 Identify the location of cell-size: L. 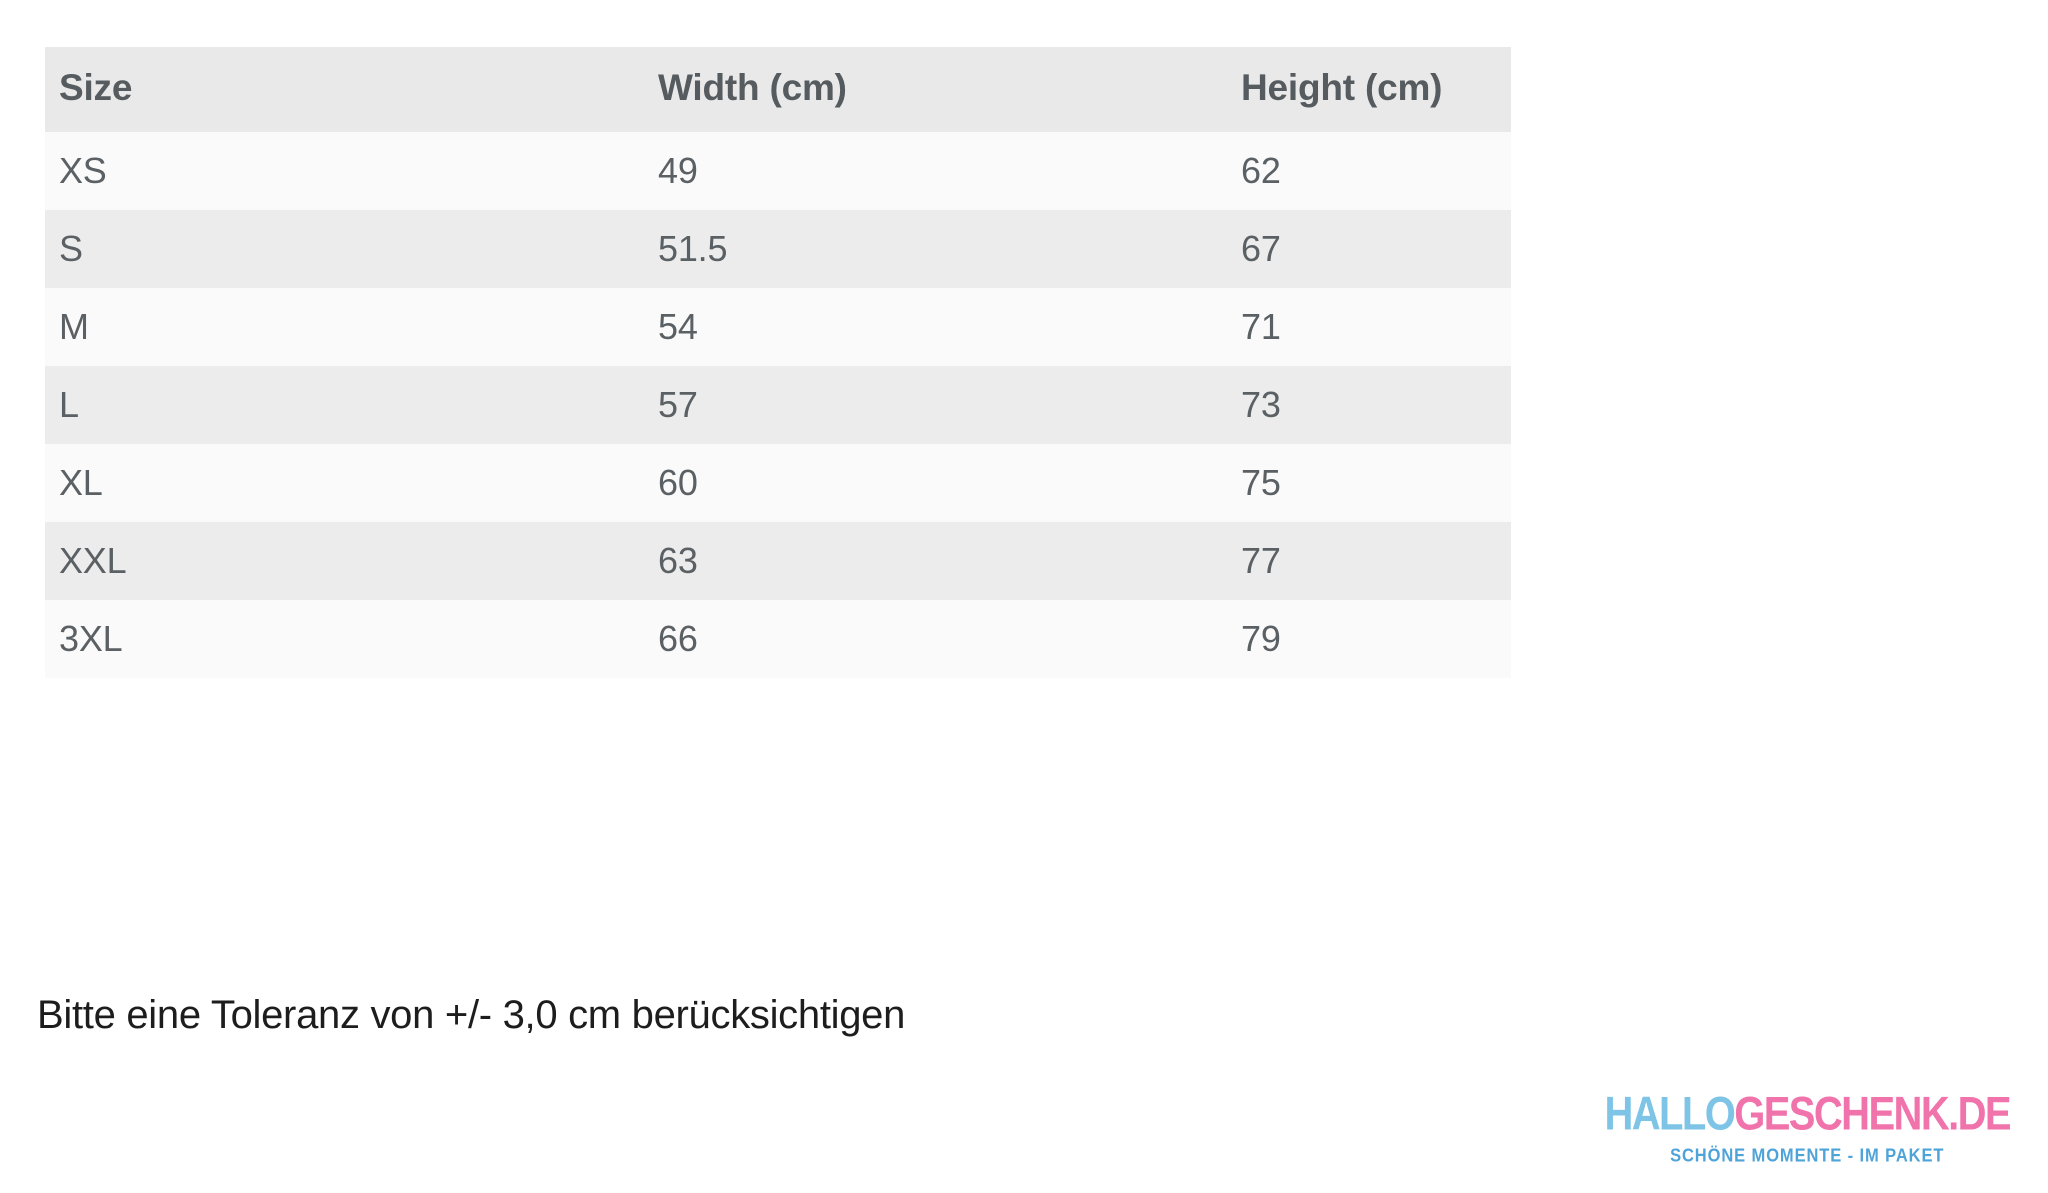
(195, 404).